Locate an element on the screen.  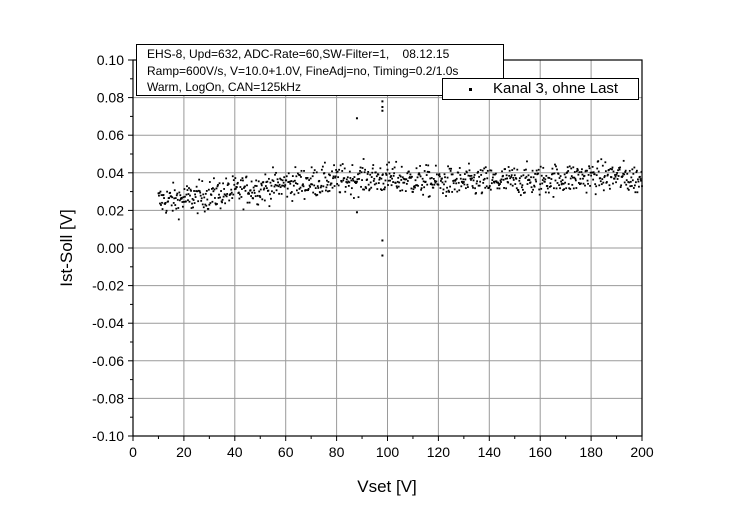
x-tick-label: 120 is located at coordinates (439, 452).